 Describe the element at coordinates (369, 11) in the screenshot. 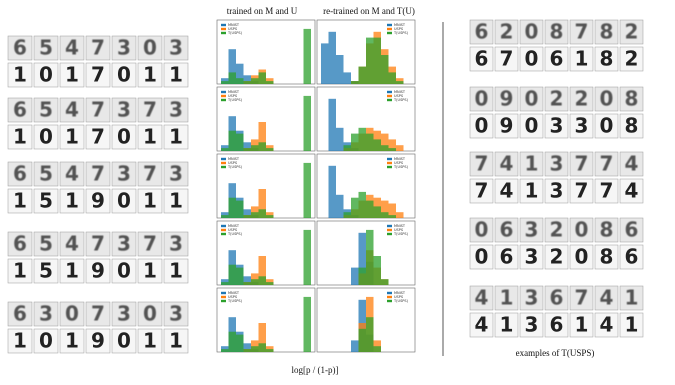

I see `heading: re-trained on M and T(U)` at that location.